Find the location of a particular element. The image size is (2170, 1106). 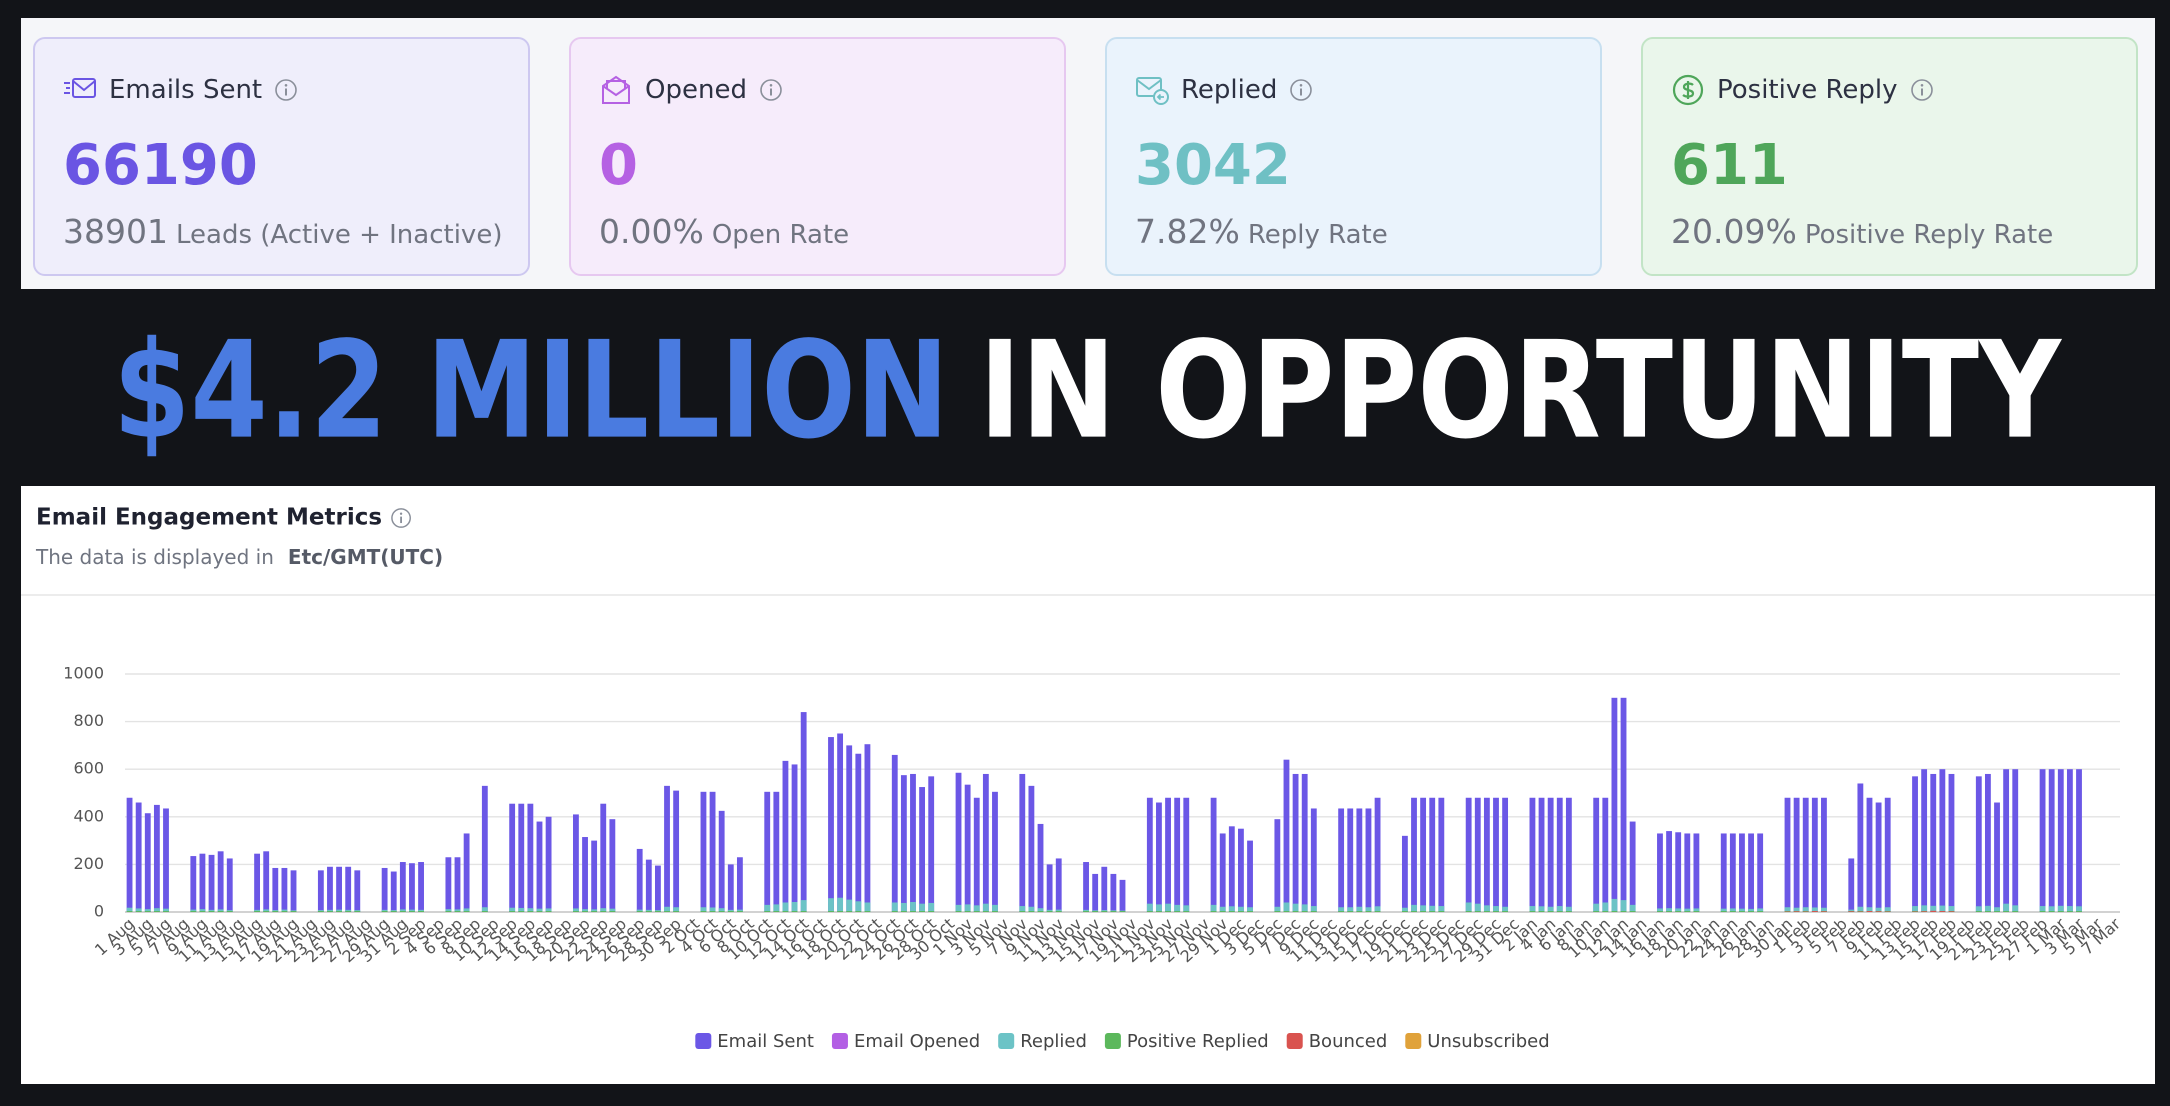

icon-envelope is located at coordinates (1149, 87).